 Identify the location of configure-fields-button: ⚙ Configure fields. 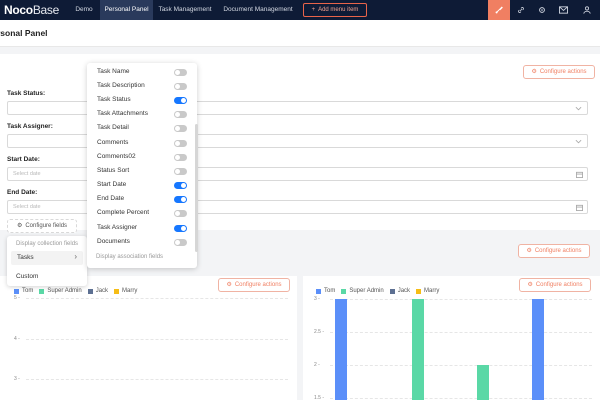
(42, 226).